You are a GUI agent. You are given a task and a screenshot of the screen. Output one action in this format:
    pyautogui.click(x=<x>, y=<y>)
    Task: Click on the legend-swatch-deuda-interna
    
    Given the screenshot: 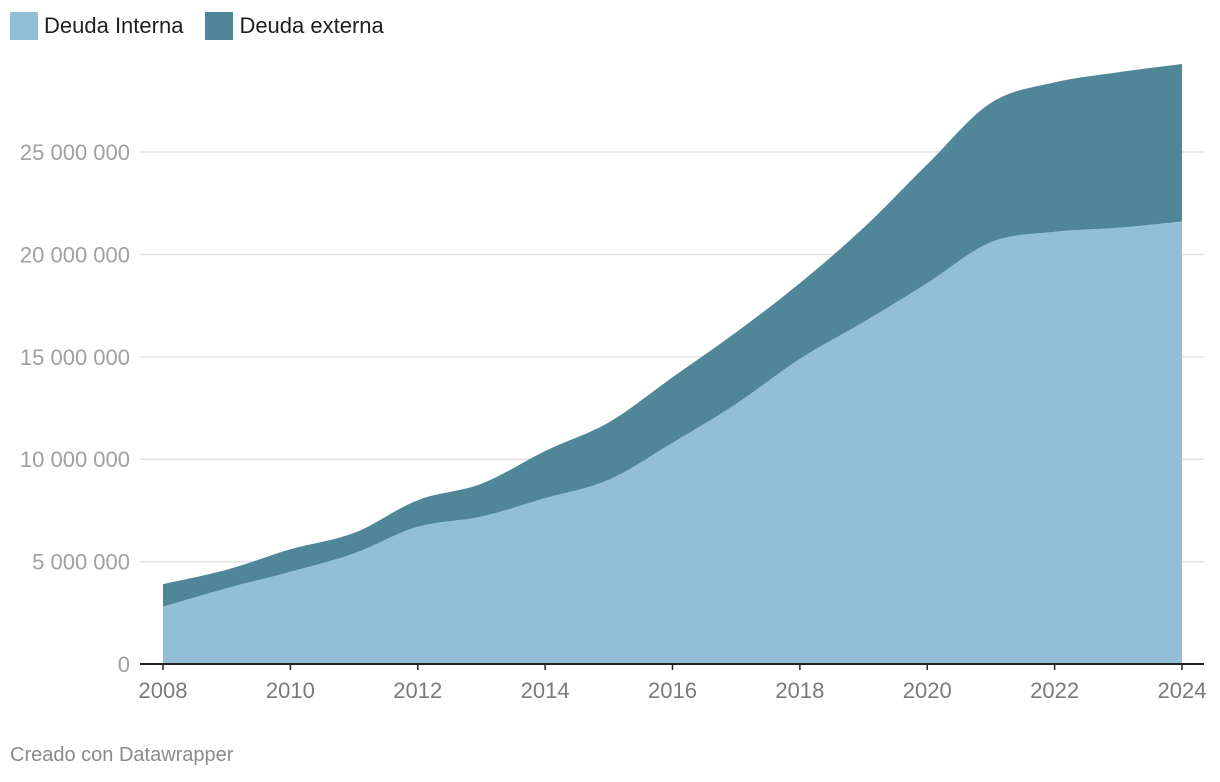 What is the action you would take?
    pyautogui.click(x=24, y=26)
    